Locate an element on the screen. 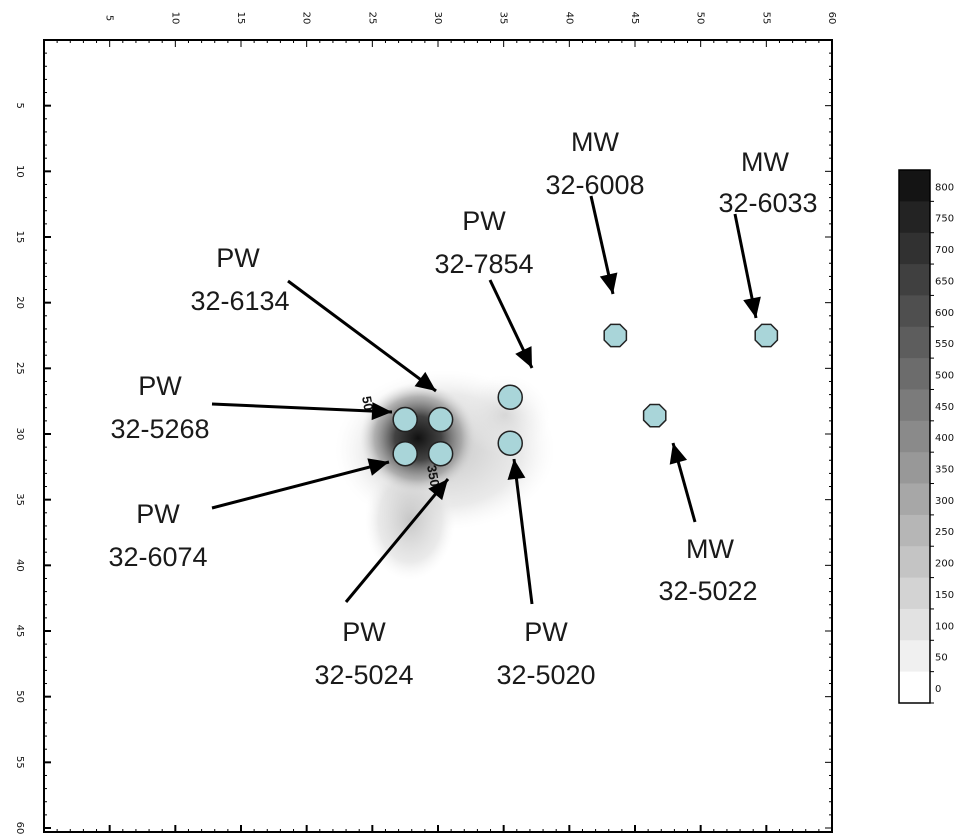  legend-border is located at coordinates (914, 436).